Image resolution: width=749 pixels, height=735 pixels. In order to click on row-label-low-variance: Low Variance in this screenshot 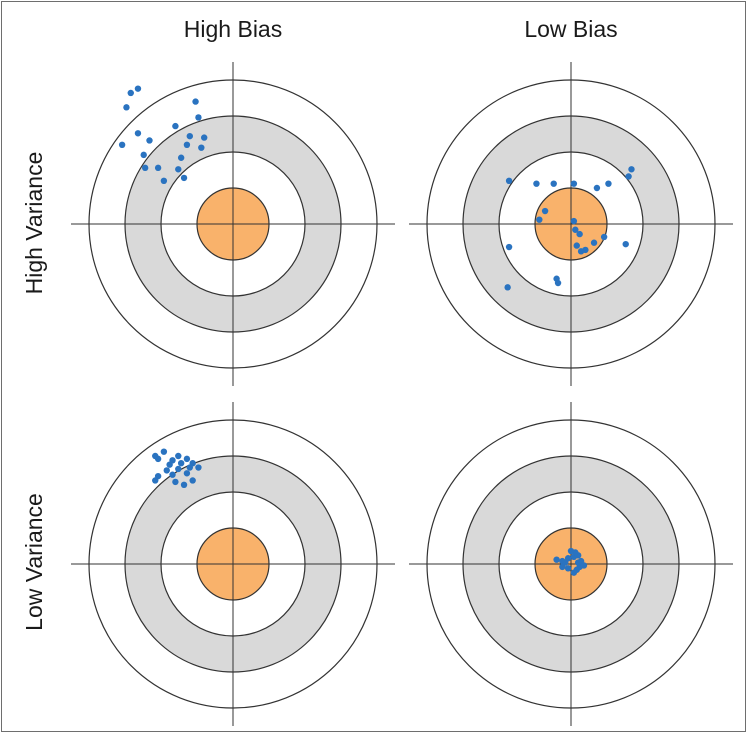, I will do `click(34, 562)`.